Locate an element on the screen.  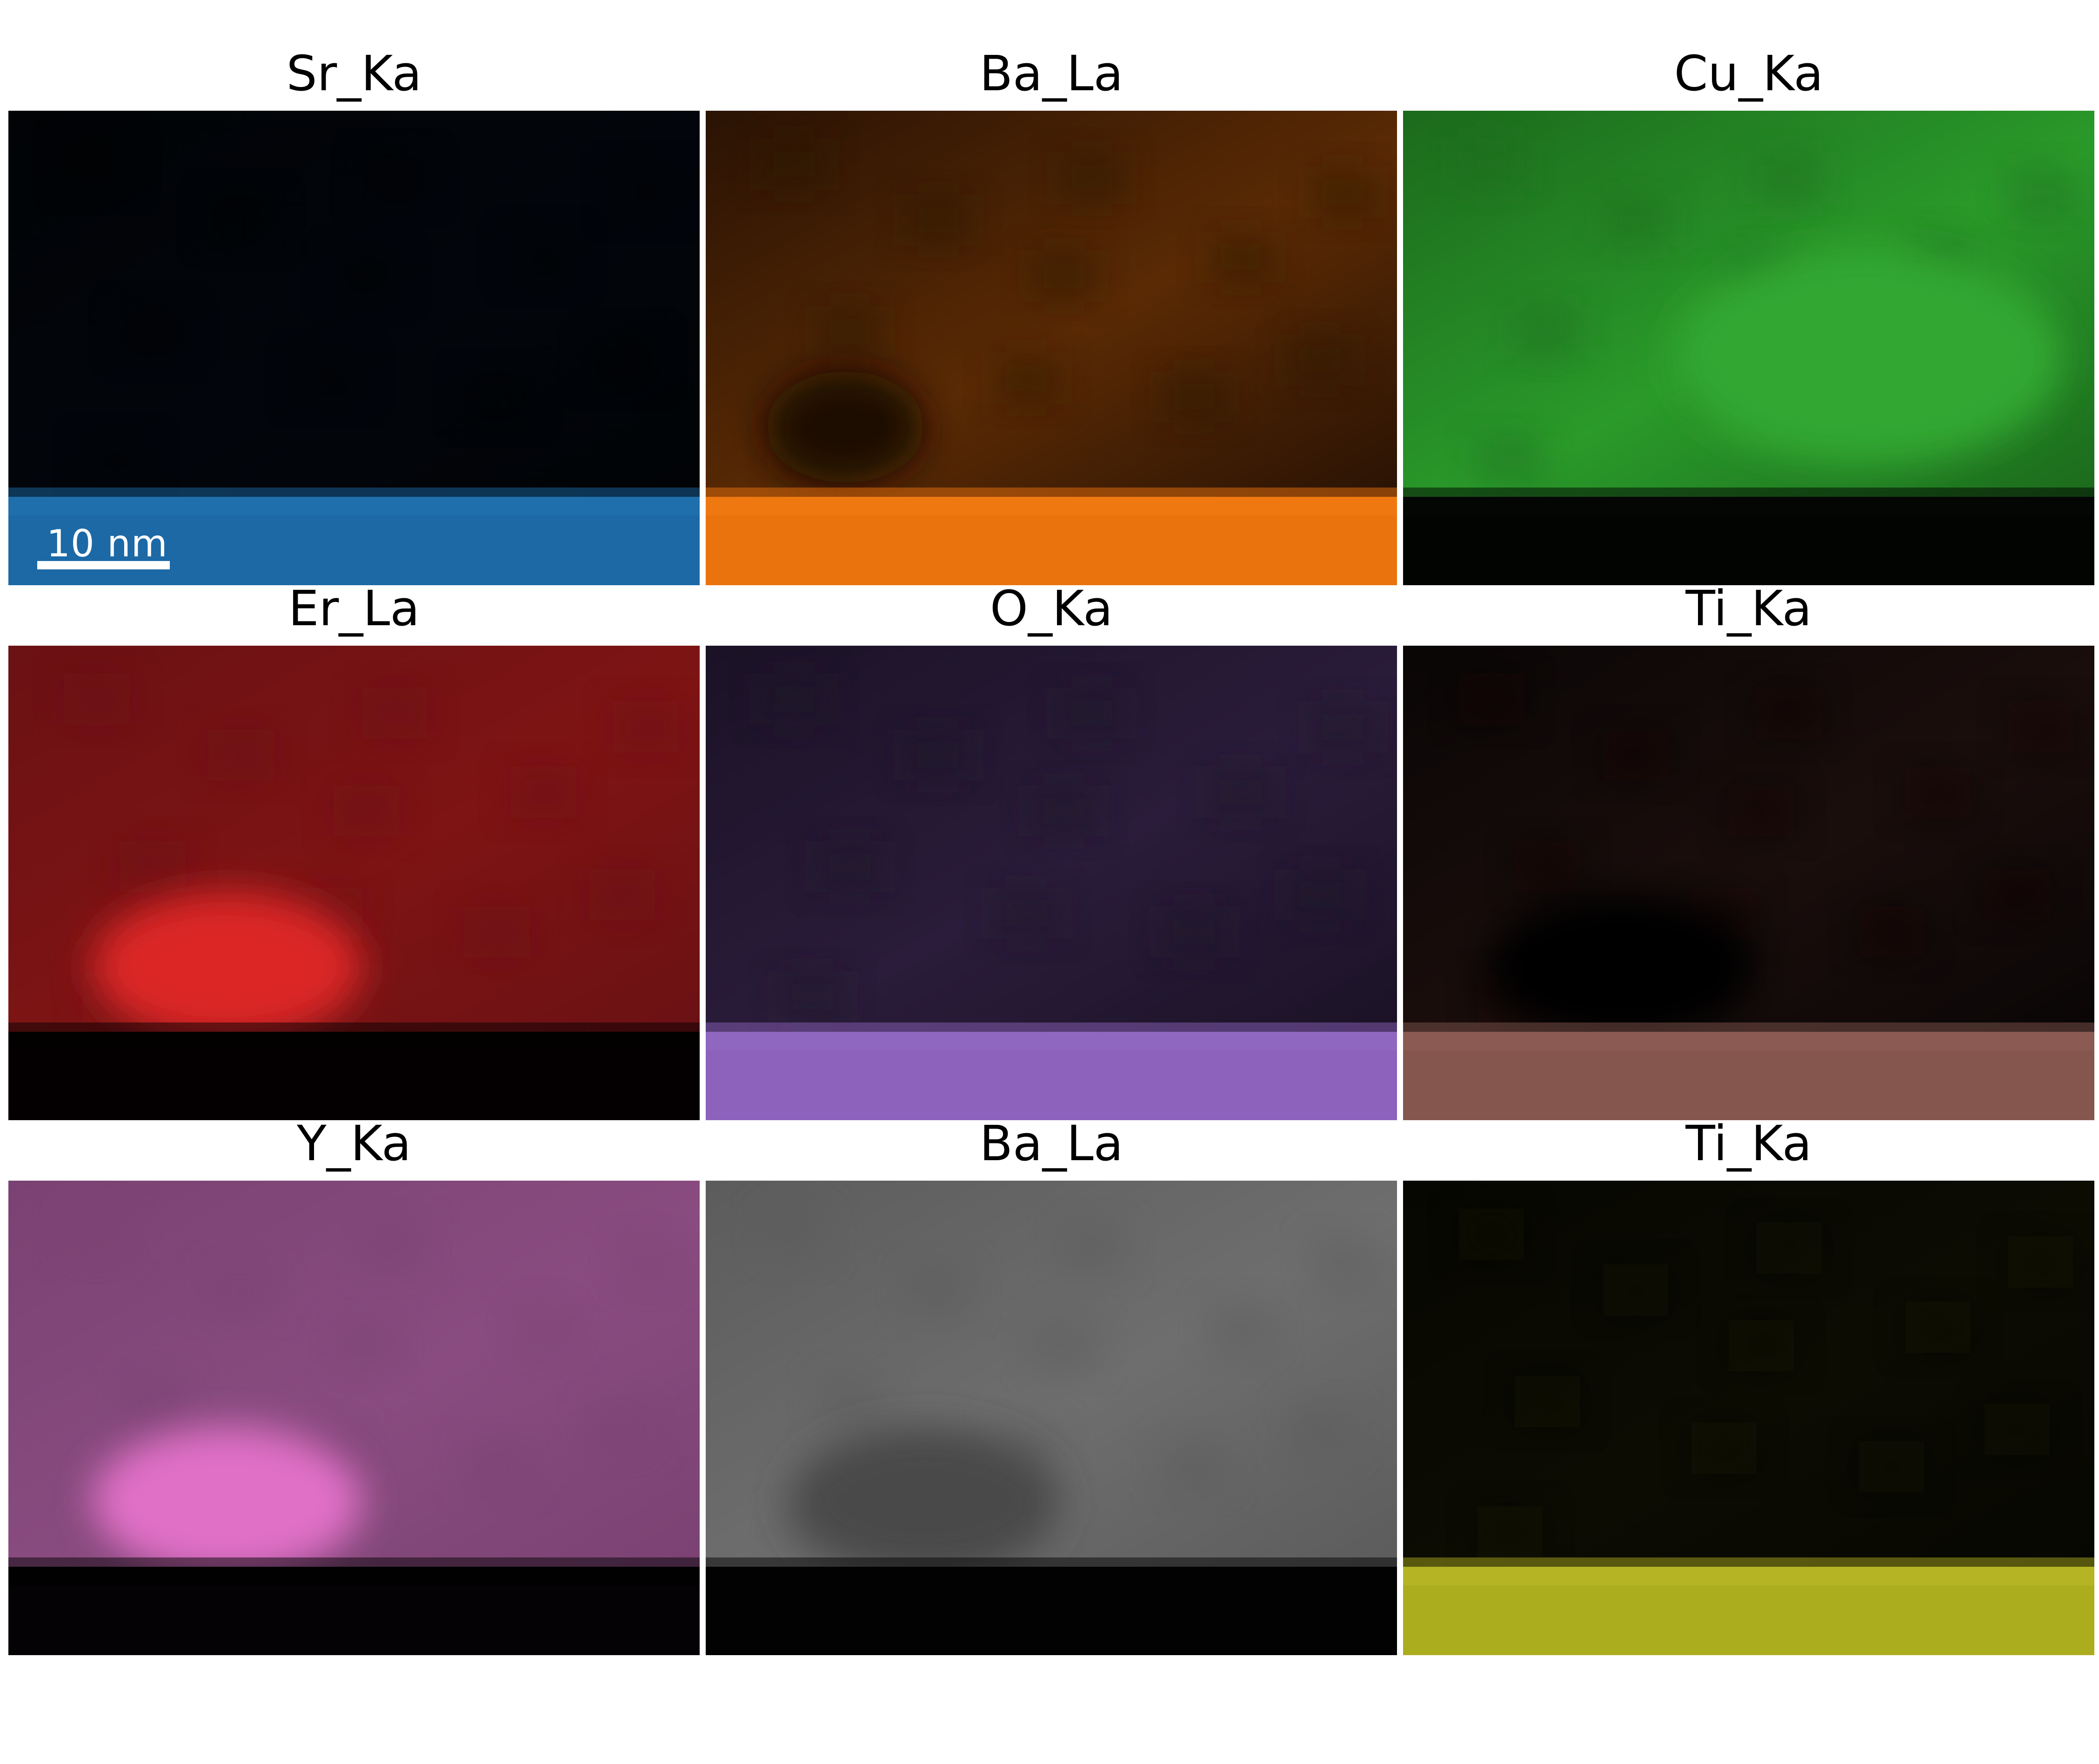
element-map-o-ka is located at coordinates (1051, 883).